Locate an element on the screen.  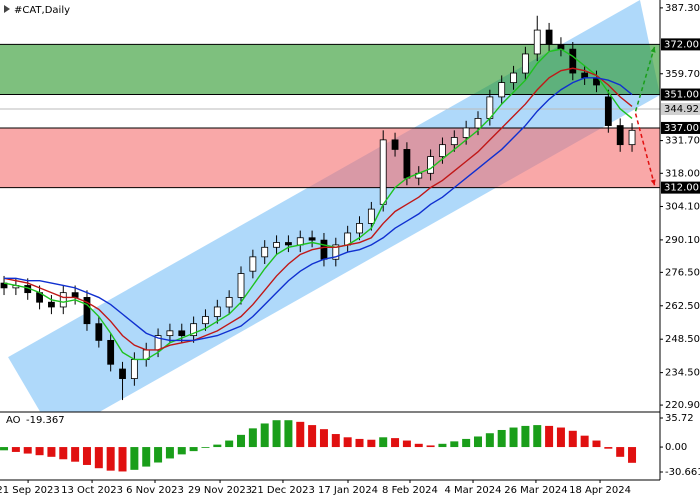
ao-value: -19.367 is located at coordinates (45, 420).